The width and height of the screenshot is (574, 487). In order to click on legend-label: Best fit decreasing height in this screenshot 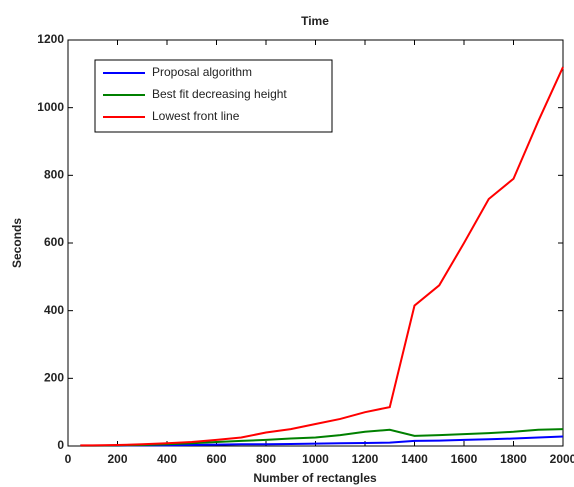, I will do `click(219, 94)`.